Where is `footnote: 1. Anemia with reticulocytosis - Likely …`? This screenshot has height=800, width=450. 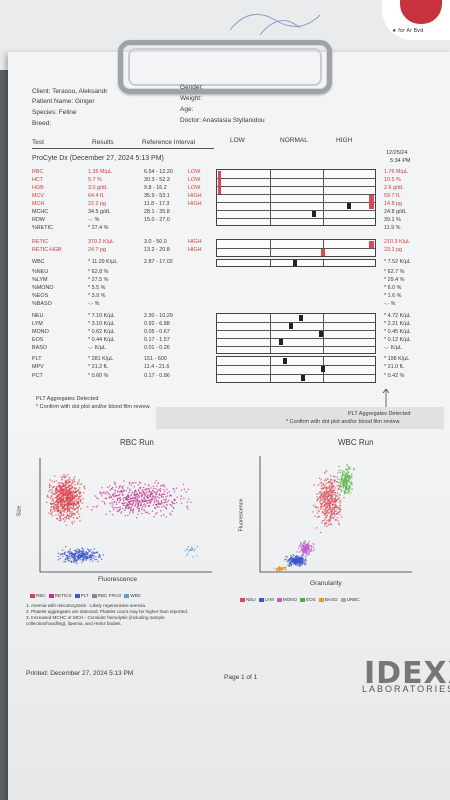
footnote: 1. Anemia with reticulocytosis - Likely … is located at coordinates (86, 605).